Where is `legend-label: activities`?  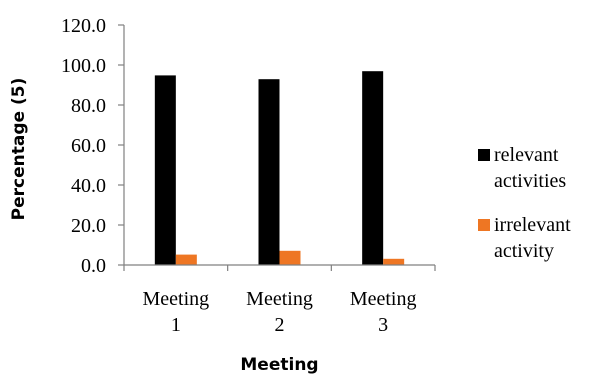 legend-label: activities is located at coordinates (530, 181).